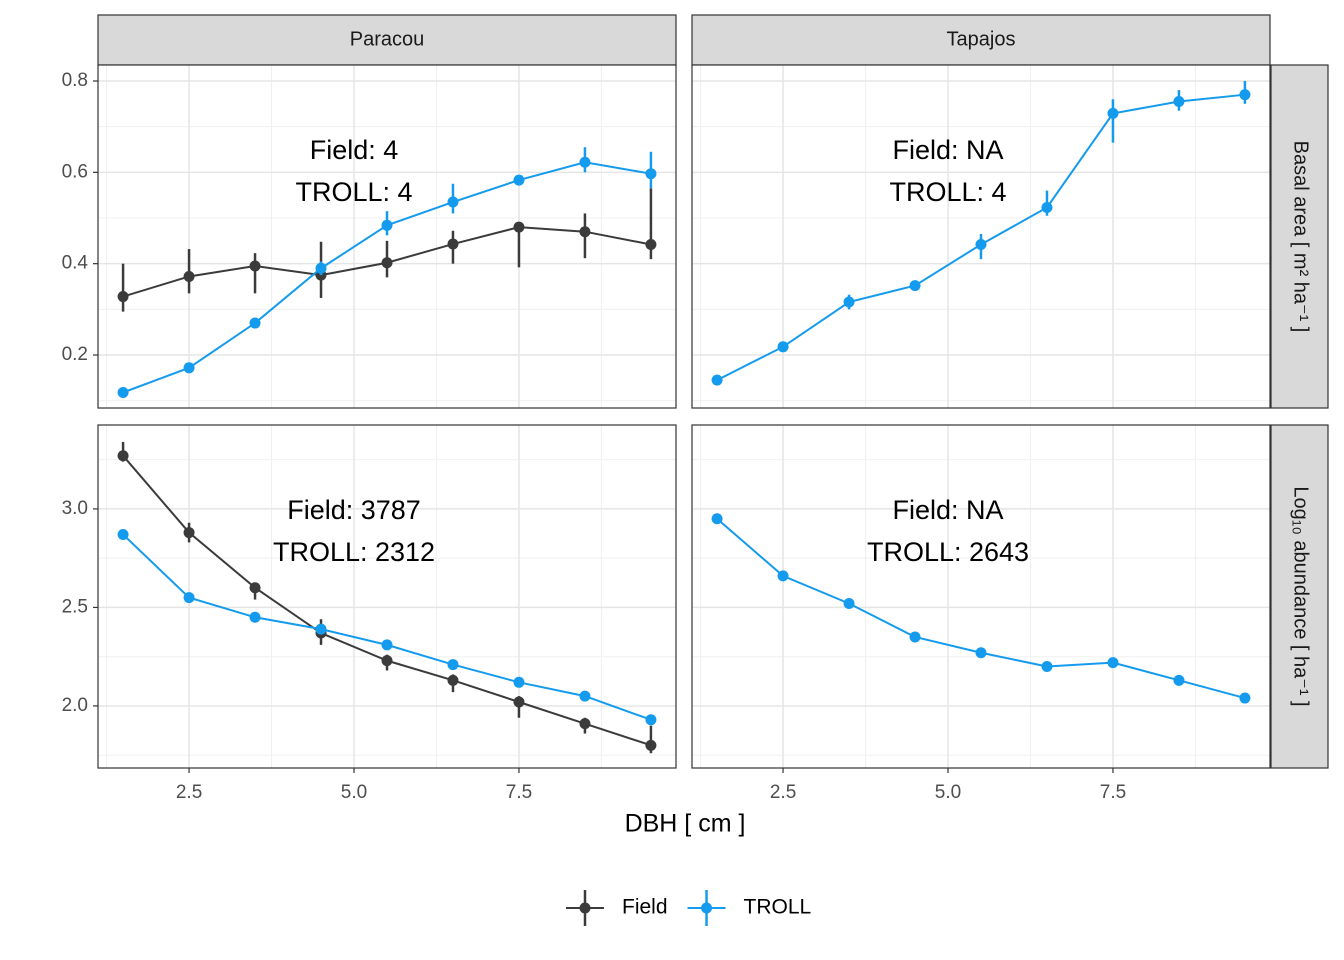  What do you see at coordinates (948, 552) in the screenshot?
I see `annotation: TROLL: 2643` at bounding box center [948, 552].